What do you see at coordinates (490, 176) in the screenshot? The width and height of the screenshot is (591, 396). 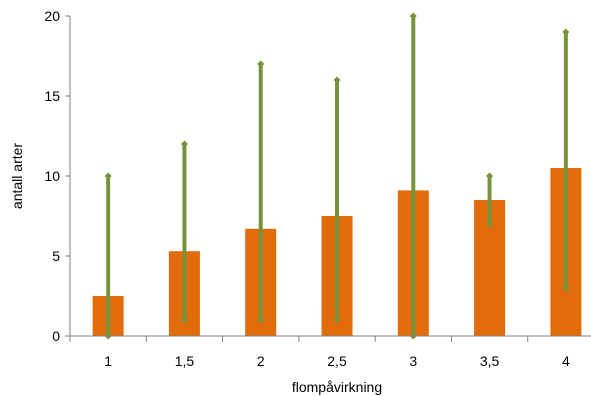 I see `range-max-marker-3,5` at bounding box center [490, 176].